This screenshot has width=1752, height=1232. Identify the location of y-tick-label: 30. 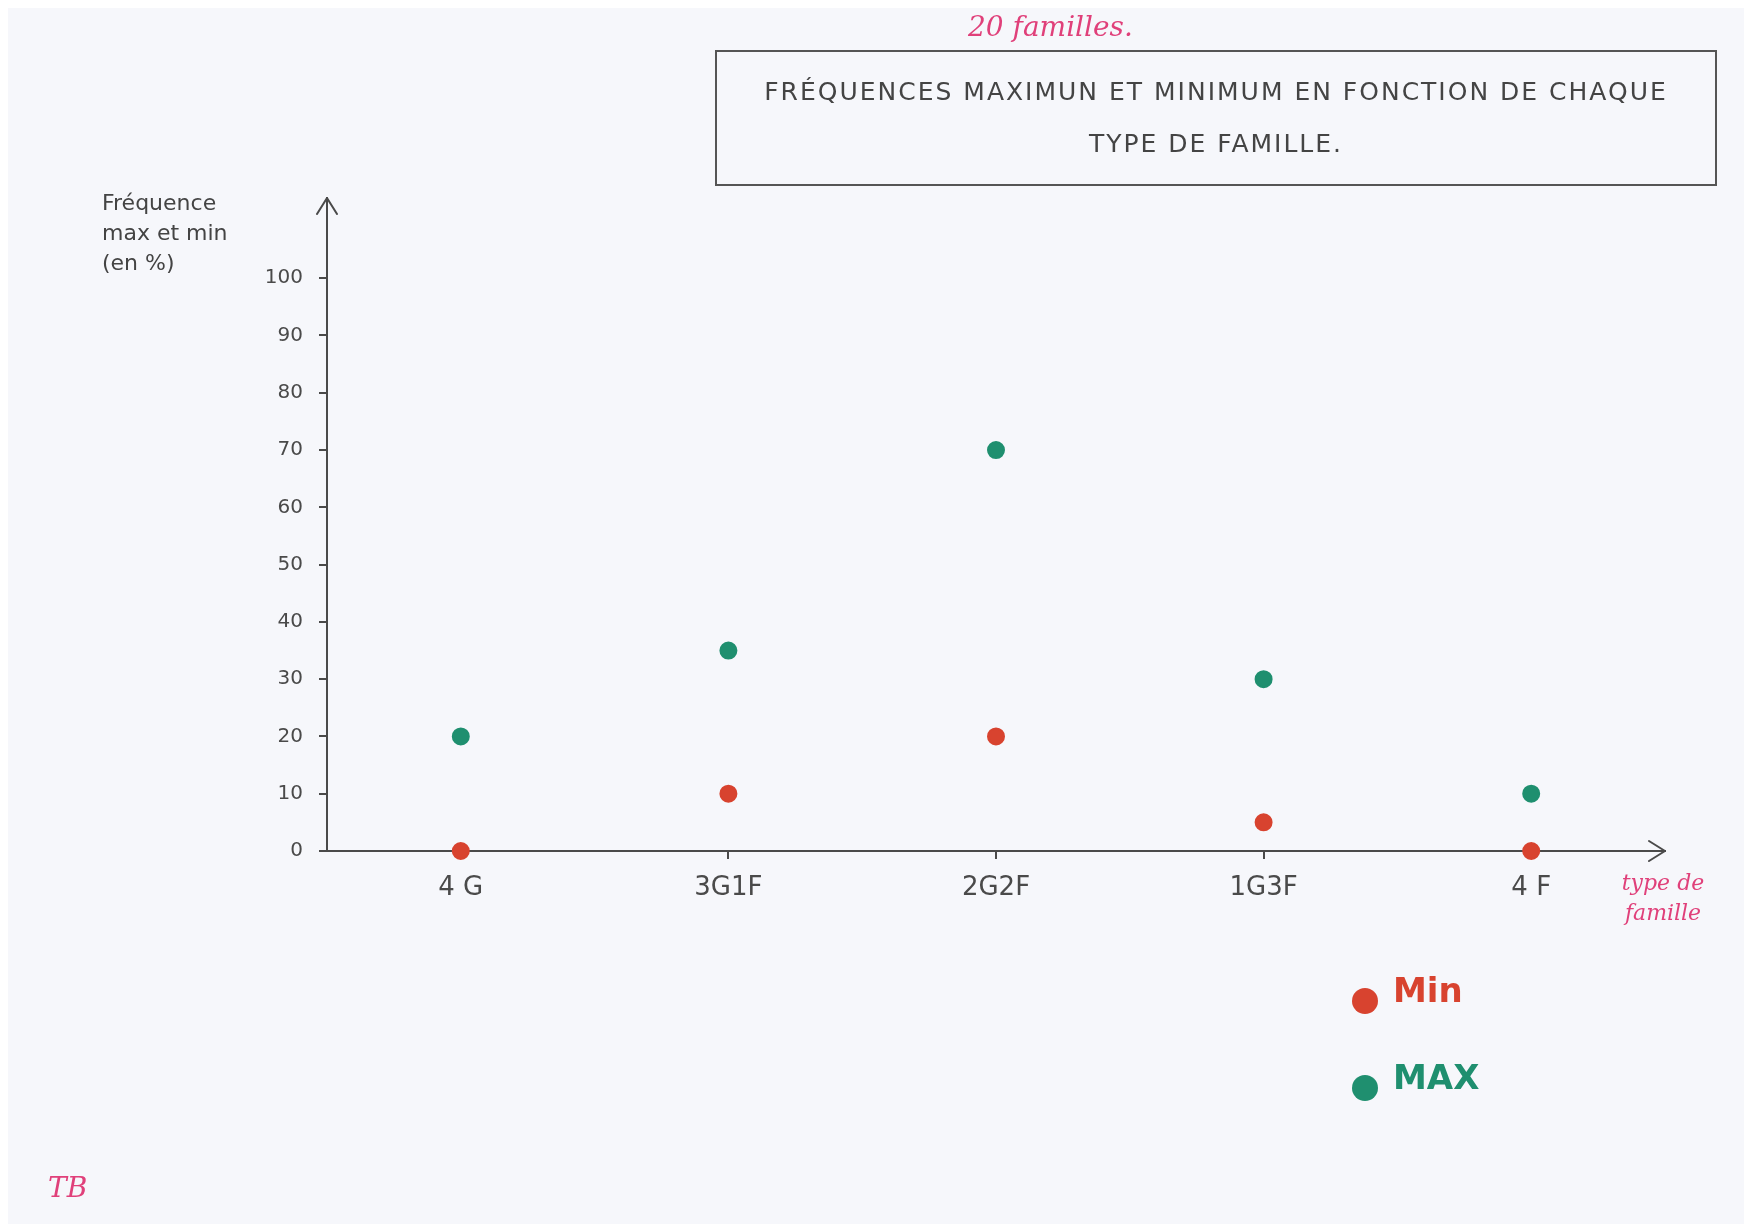
(290, 677).